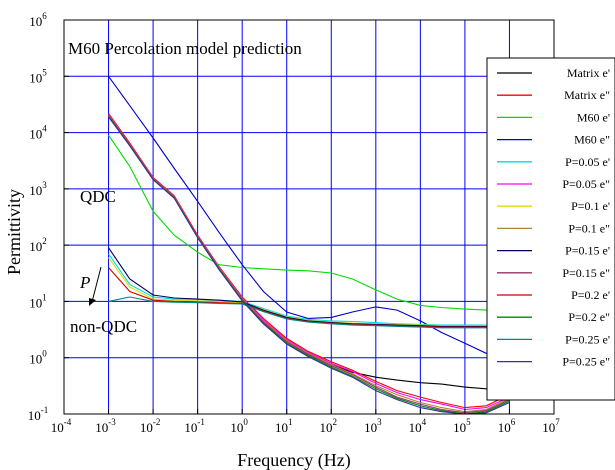  Describe the element at coordinates (38, 245) in the screenshot. I see `y-tick-label: 10²` at that location.